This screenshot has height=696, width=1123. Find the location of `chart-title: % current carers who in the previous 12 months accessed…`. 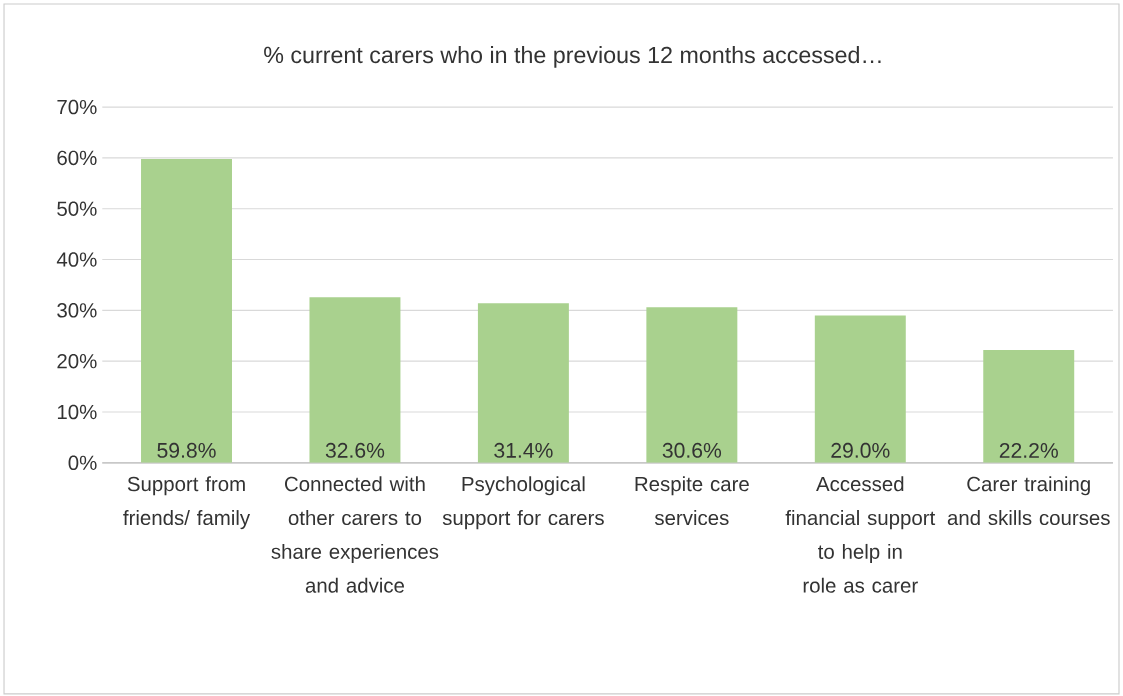

chart-title: % current carers who in the previous 12 months accessed… is located at coordinates (572, 57).